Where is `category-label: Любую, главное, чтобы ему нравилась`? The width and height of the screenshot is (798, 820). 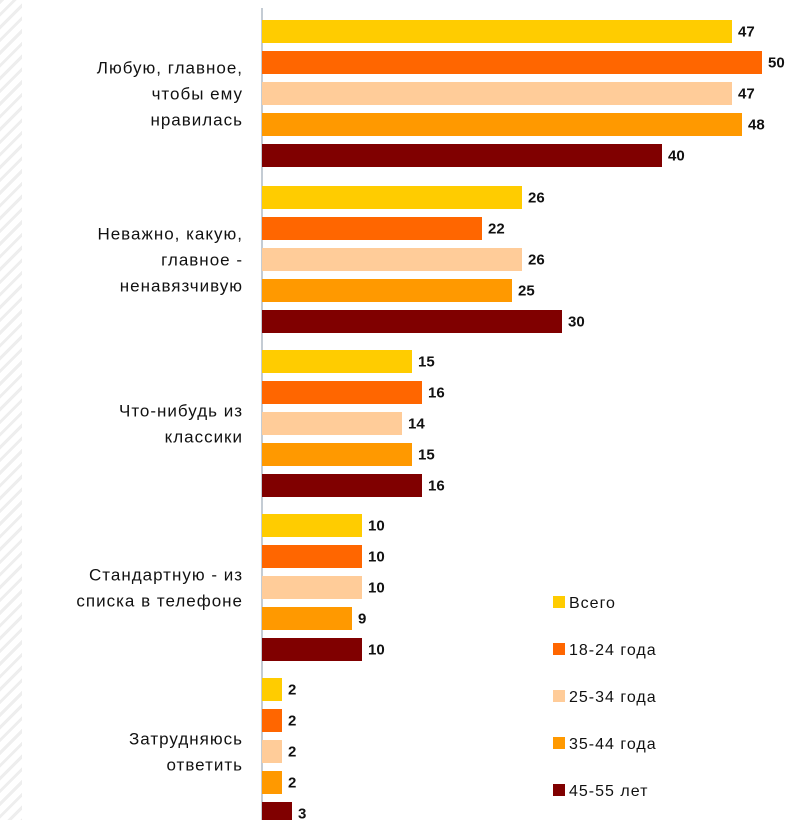
category-label: Любую, главное, чтобы ему нравилась is located at coordinates (170, 94).